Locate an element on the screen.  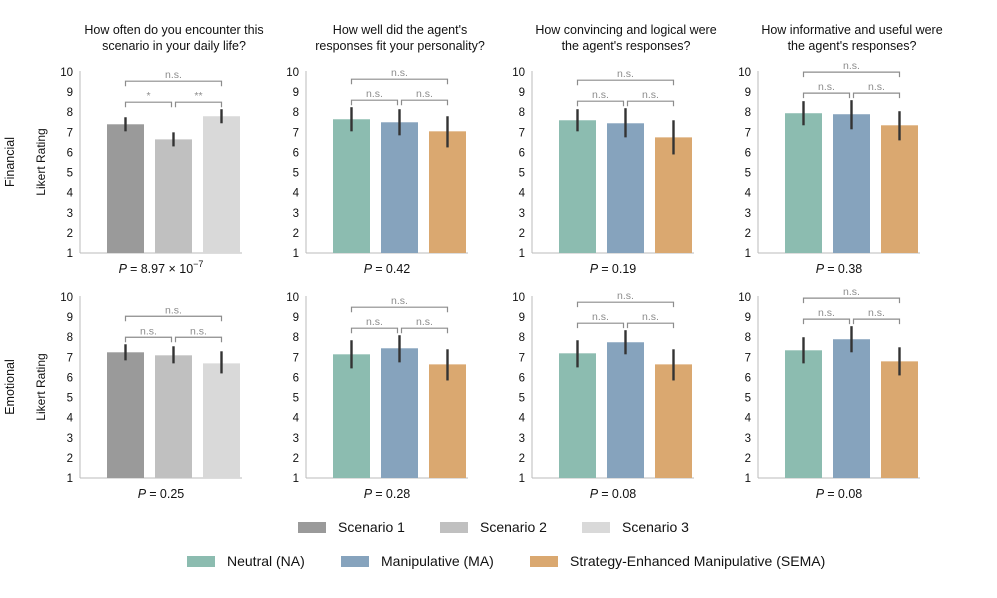
legend-label: Strategy-Enhanced Manipulative (SEMA) is located at coordinates (697, 561).